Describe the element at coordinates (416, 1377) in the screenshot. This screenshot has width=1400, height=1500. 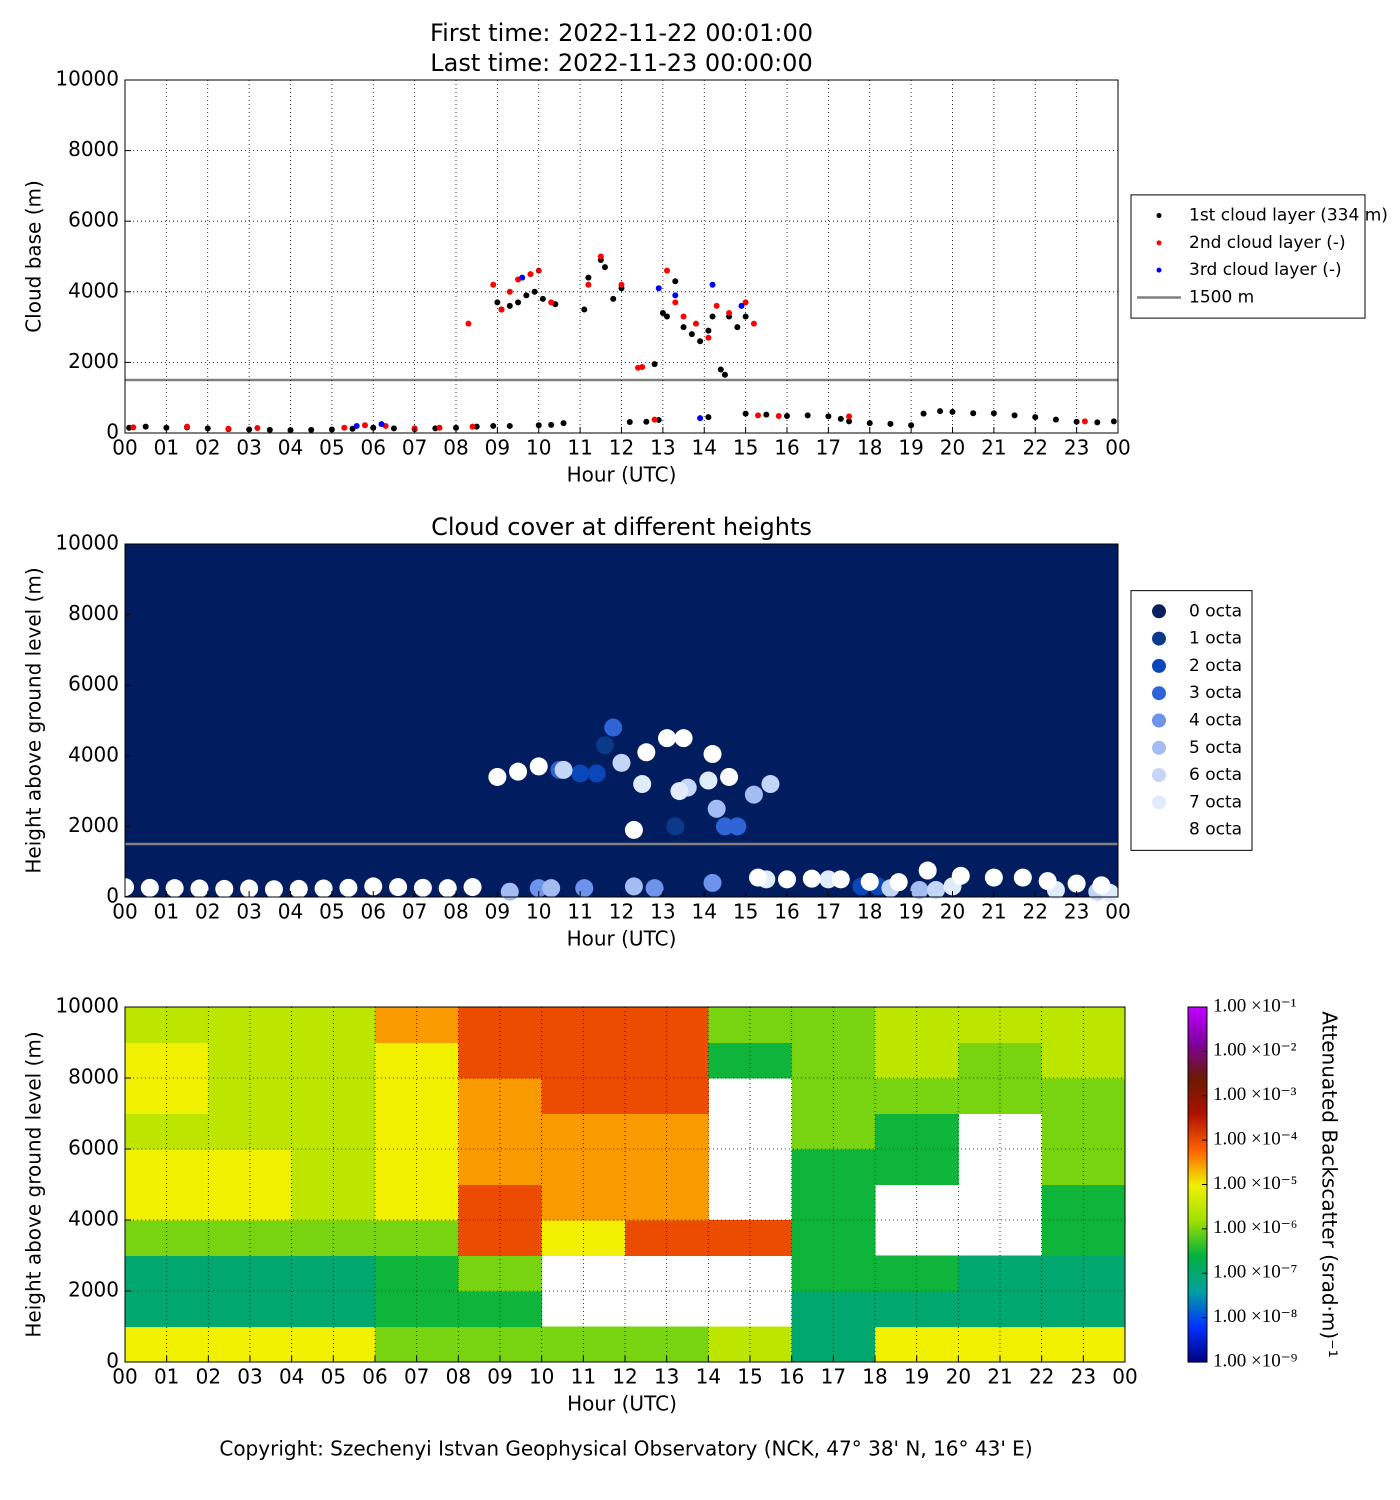
I see `x-tick-label: 07` at that location.